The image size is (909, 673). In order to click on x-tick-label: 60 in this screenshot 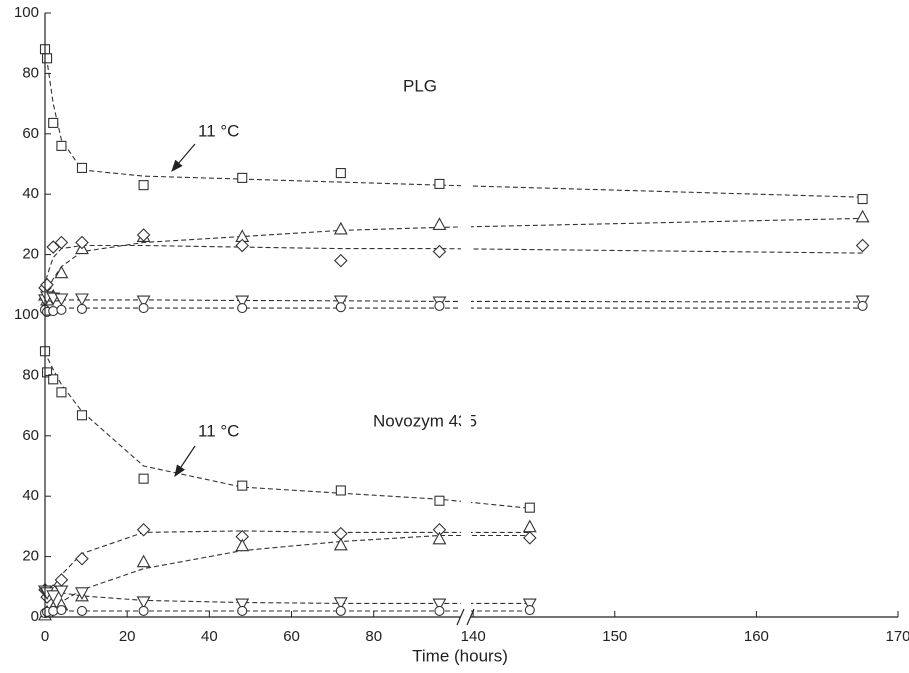, I will do `click(291, 636)`.